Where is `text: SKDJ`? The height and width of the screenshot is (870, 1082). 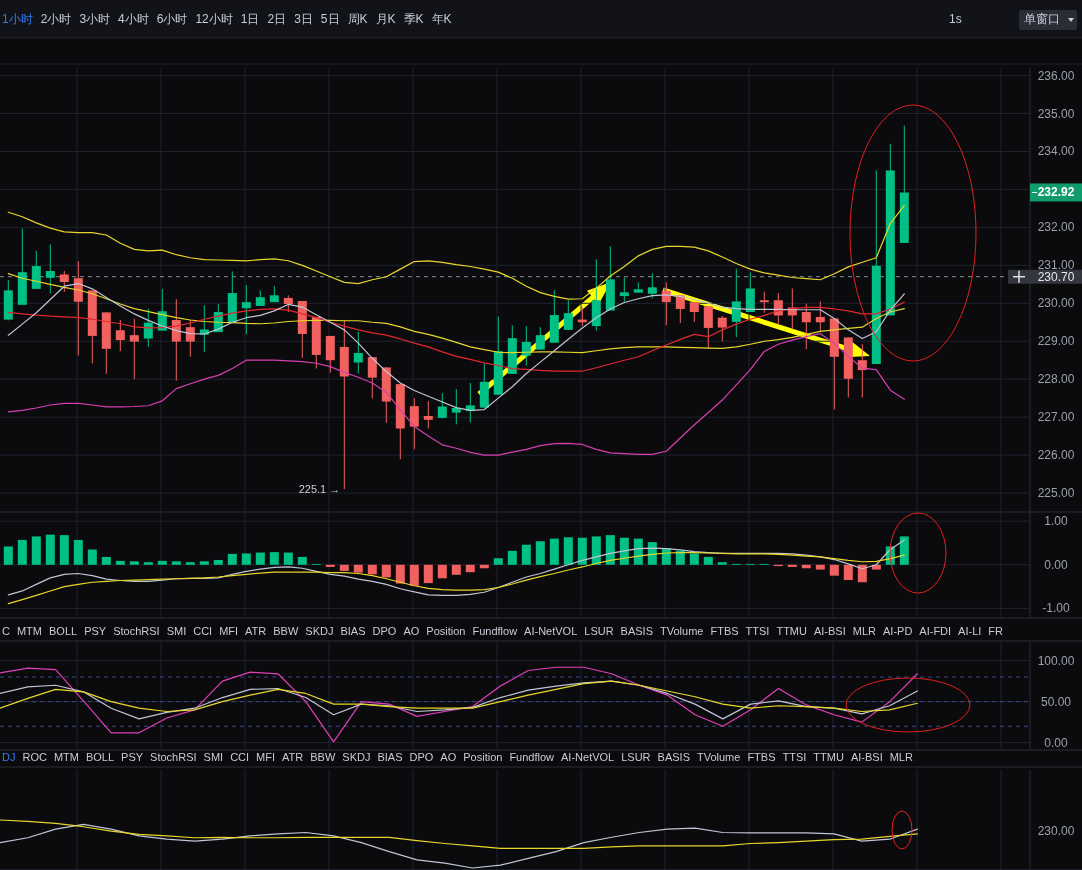 text: SKDJ is located at coordinates (319, 631).